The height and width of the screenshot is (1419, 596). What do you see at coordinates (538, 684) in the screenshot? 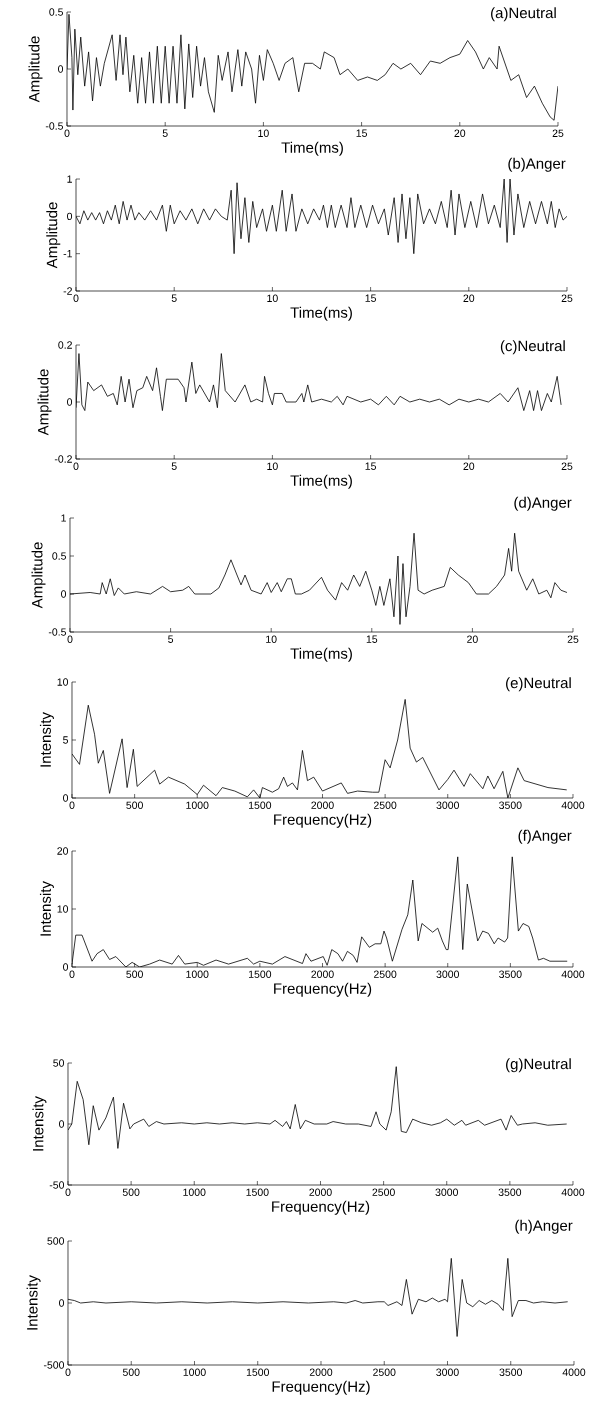
I see `chart-title: (e)Neutral` at bounding box center [538, 684].